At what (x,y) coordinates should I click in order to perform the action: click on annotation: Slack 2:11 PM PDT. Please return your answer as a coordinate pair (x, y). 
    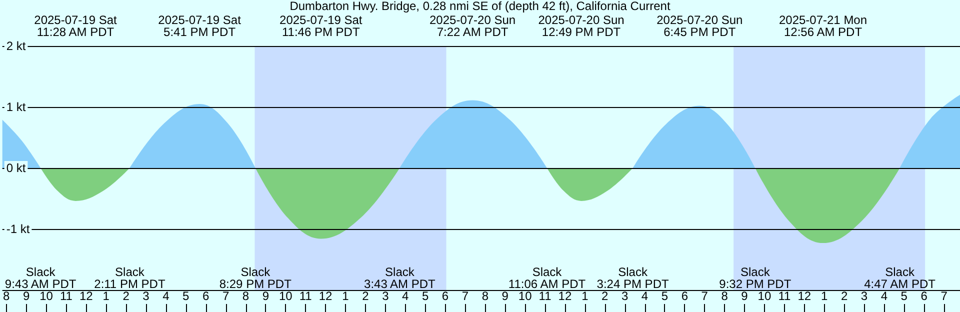
    Looking at the image, I should click on (130, 278).